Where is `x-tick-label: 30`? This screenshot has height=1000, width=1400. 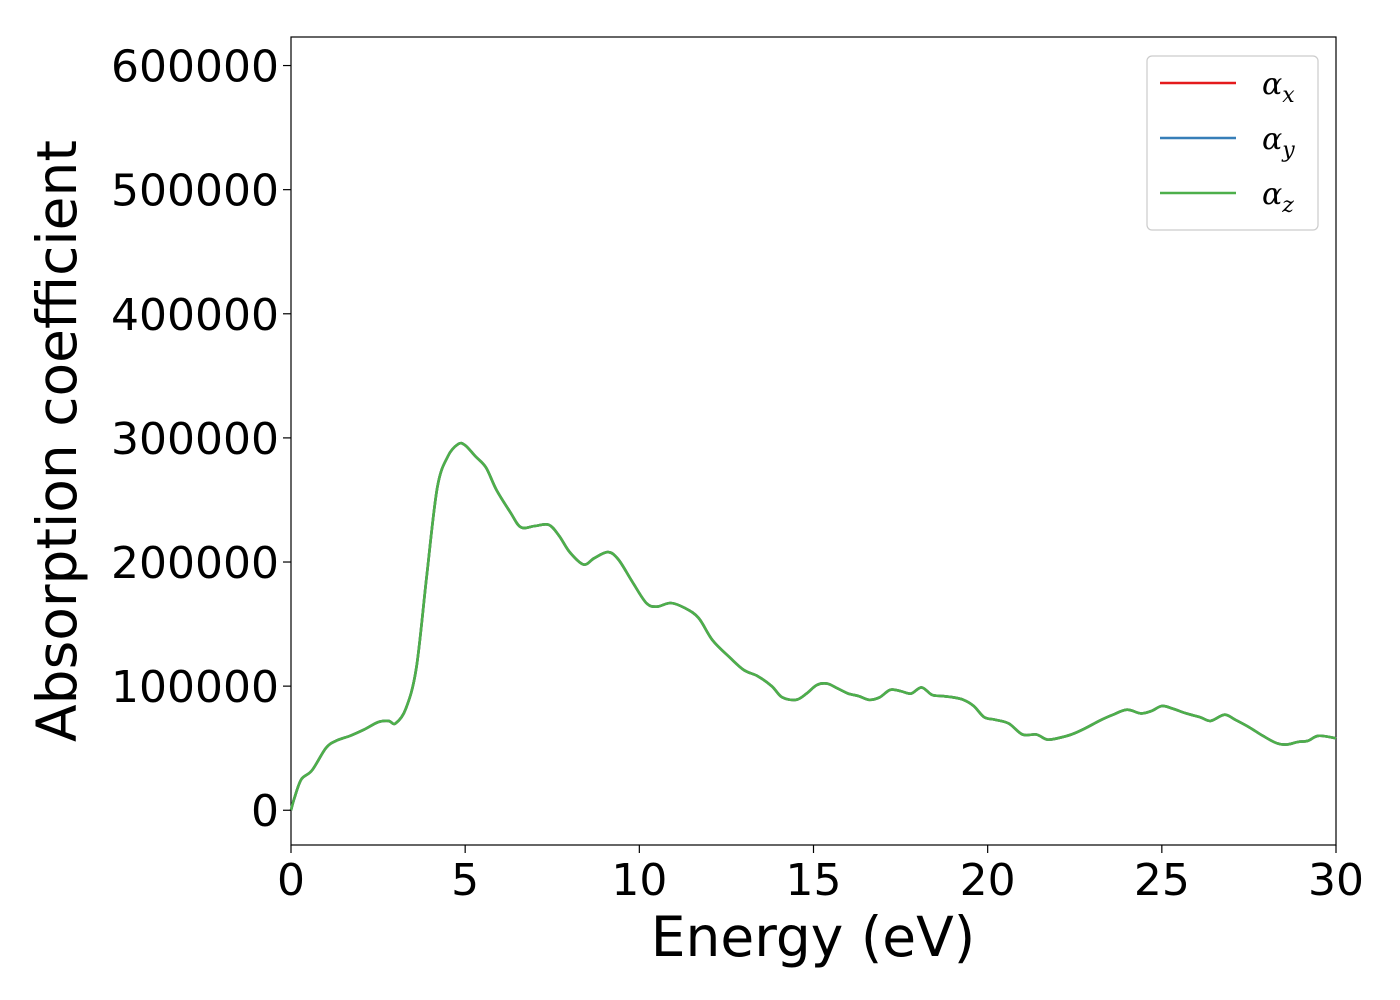
x-tick-label: 30 is located at coordinates (1336, 880).